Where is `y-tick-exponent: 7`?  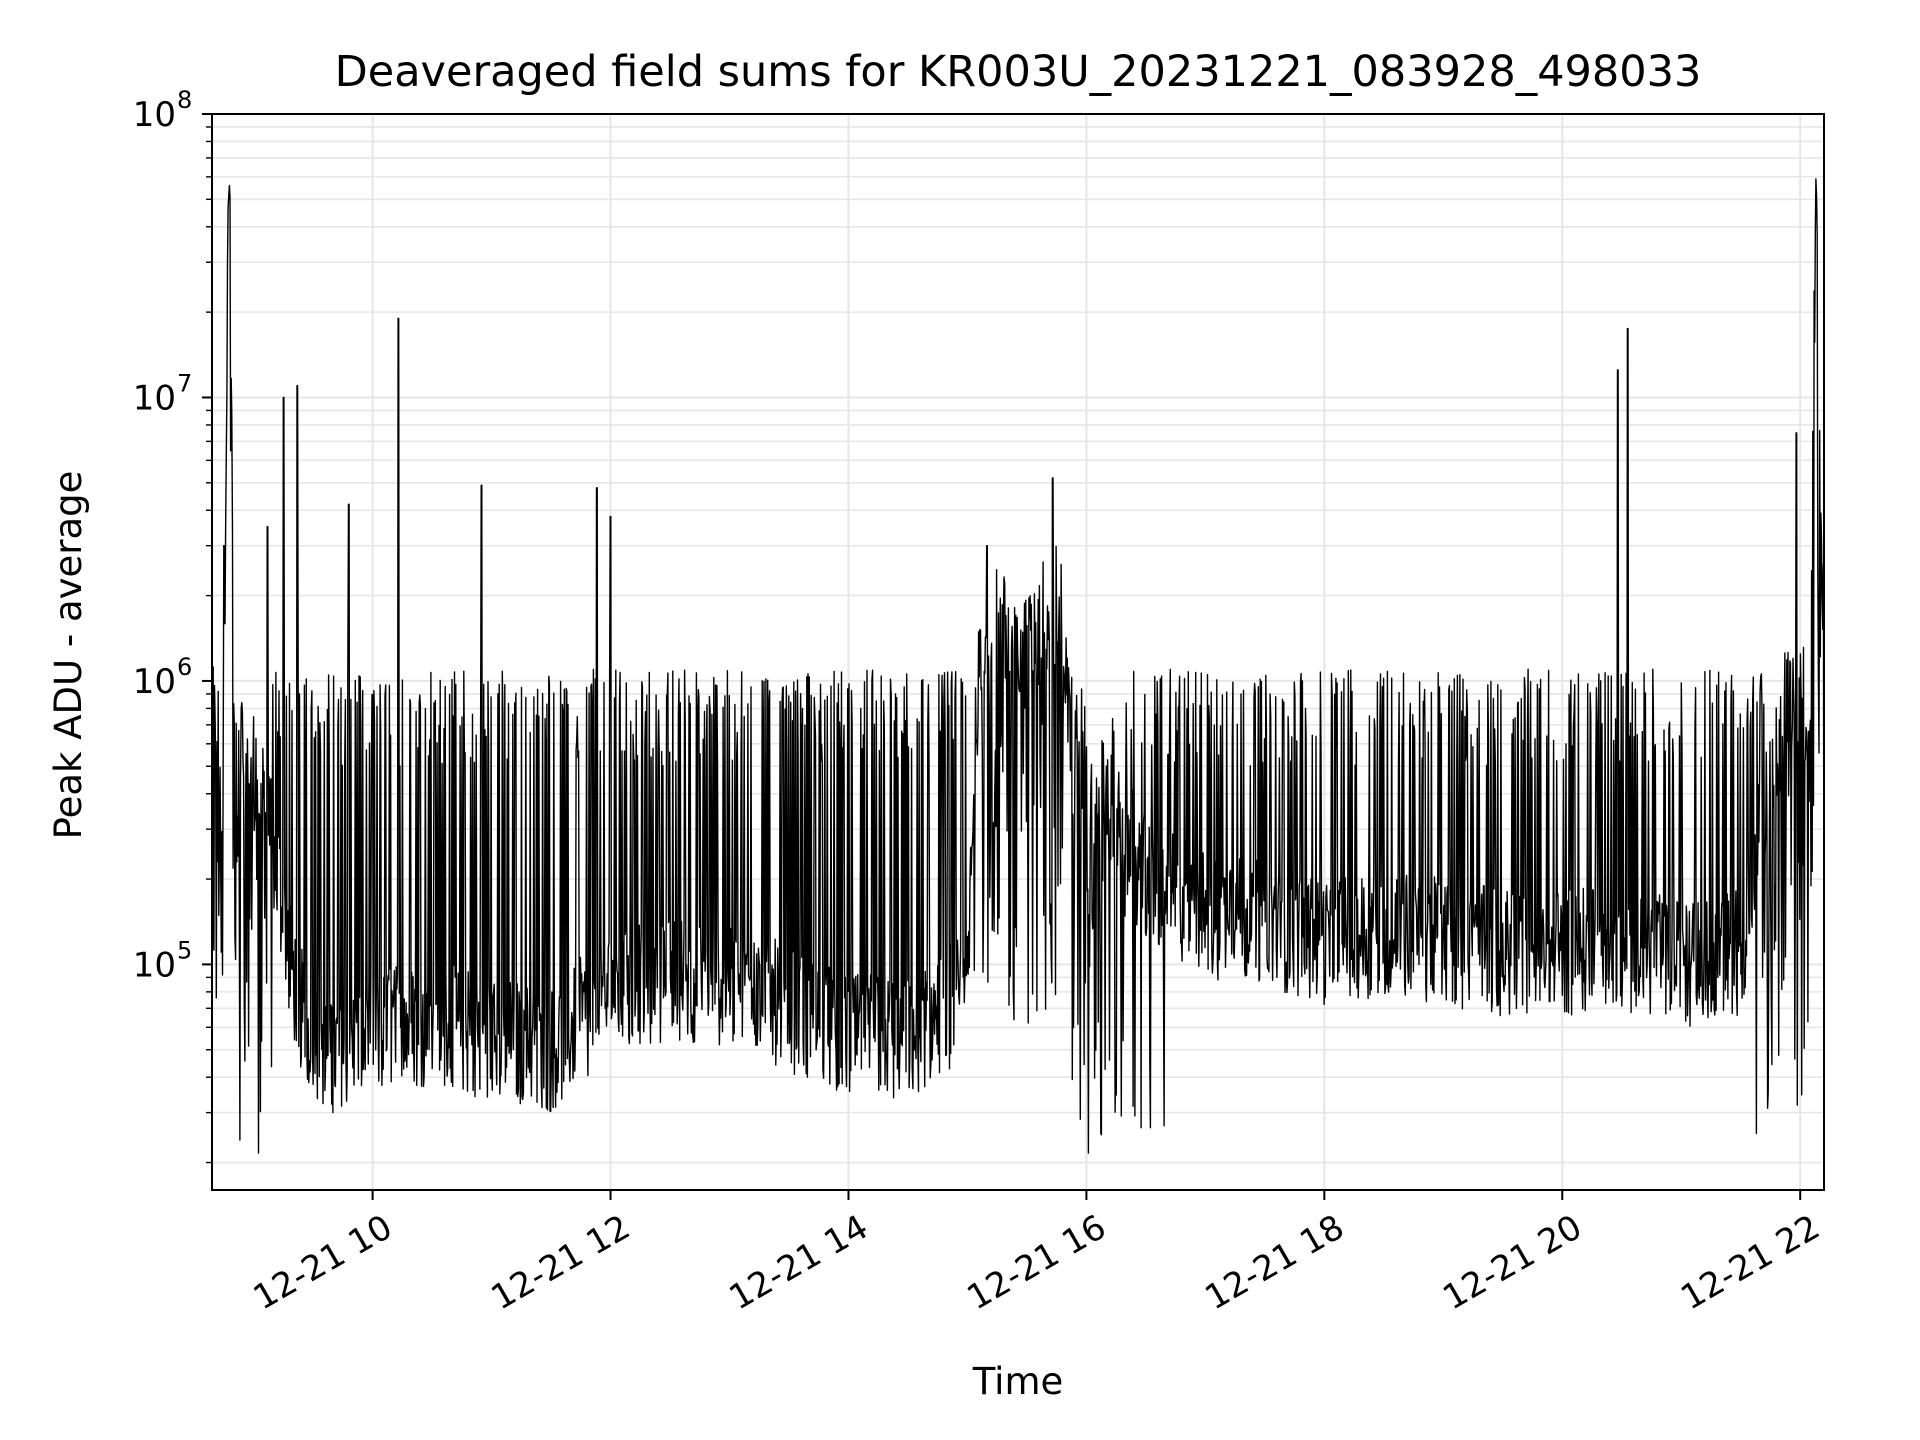 y-tick-exponent: 7 is located at coordinates (184, 383).